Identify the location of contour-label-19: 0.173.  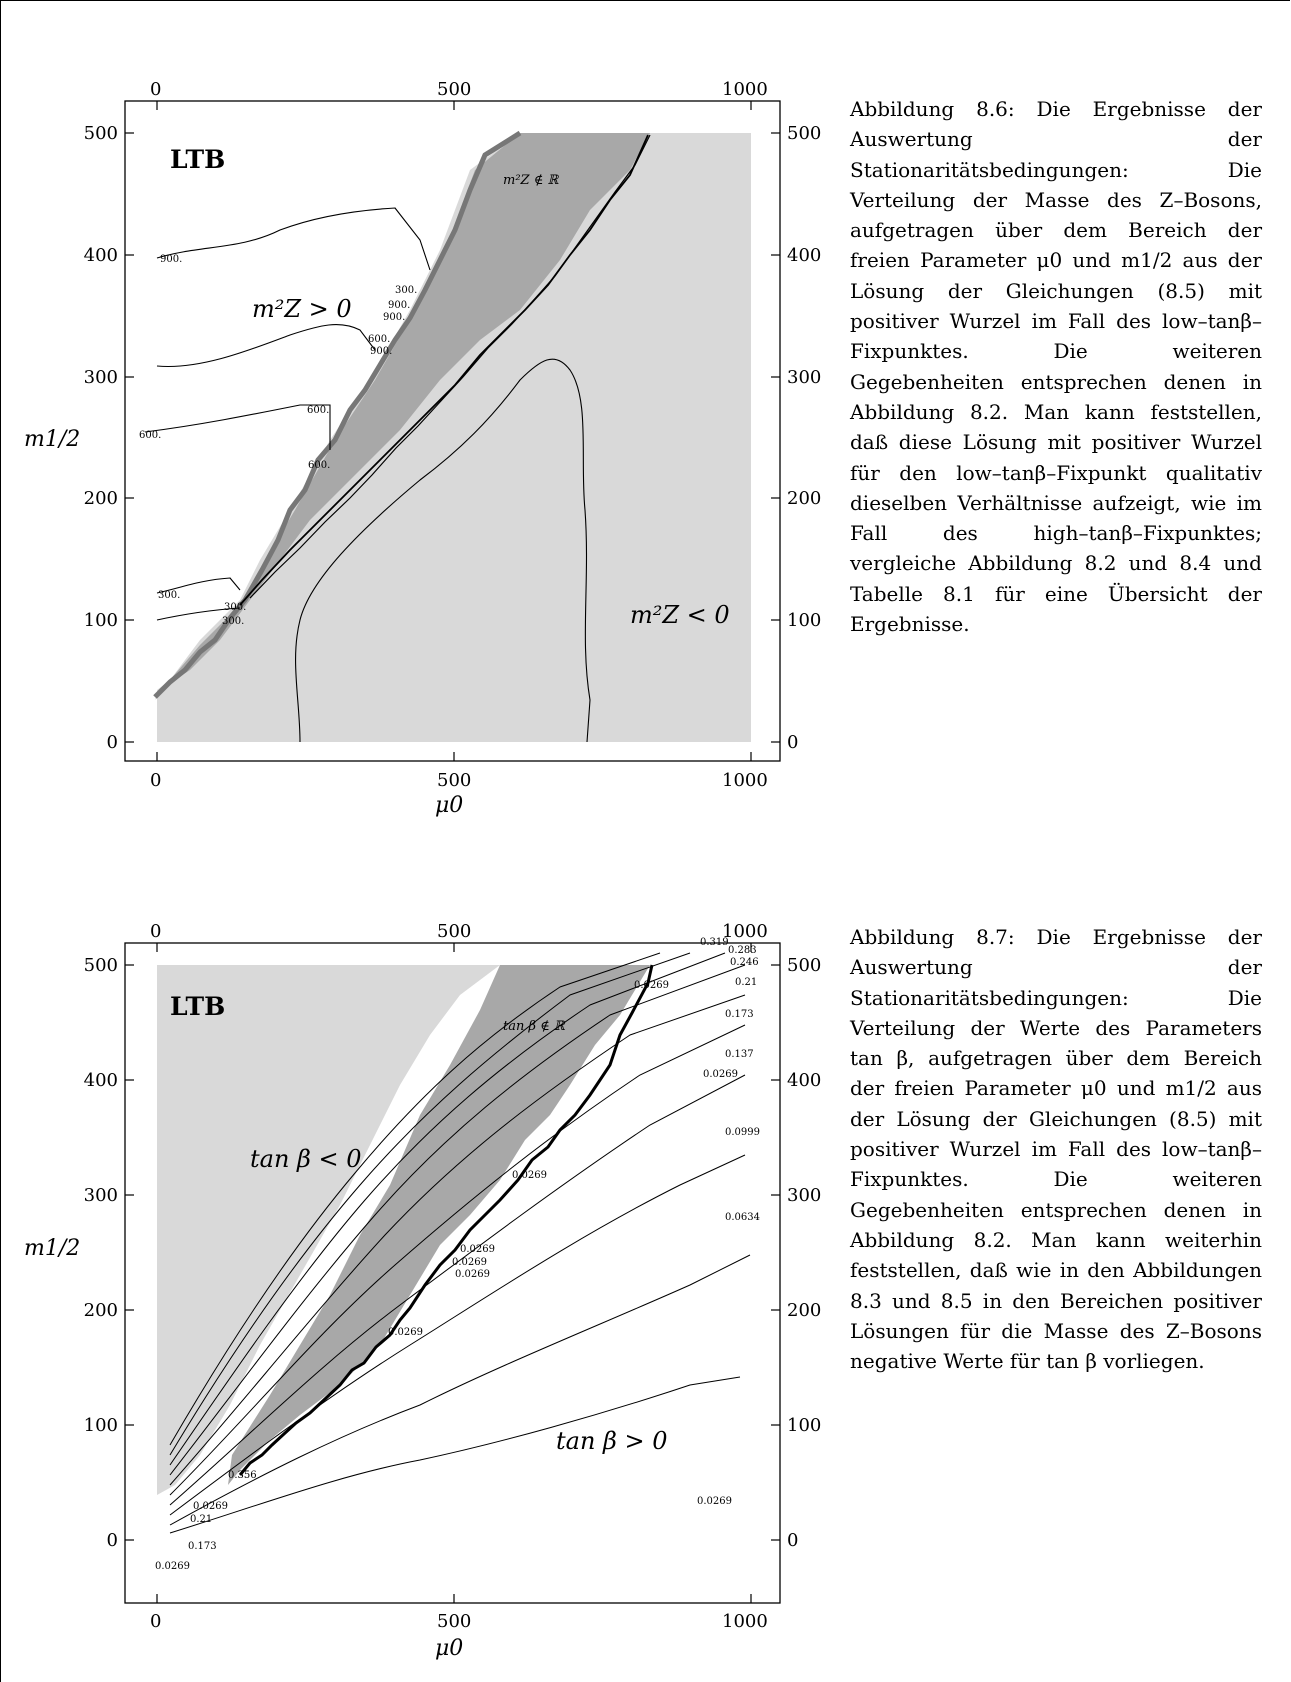
(202, 1546).